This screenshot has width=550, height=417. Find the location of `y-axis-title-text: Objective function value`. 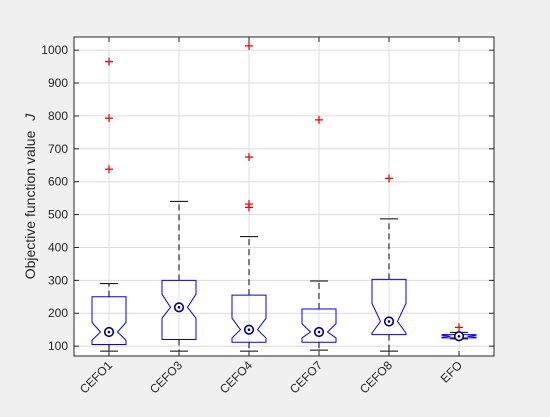

y-axis-title-text: Objective function value is located at coordinates (30, 204).